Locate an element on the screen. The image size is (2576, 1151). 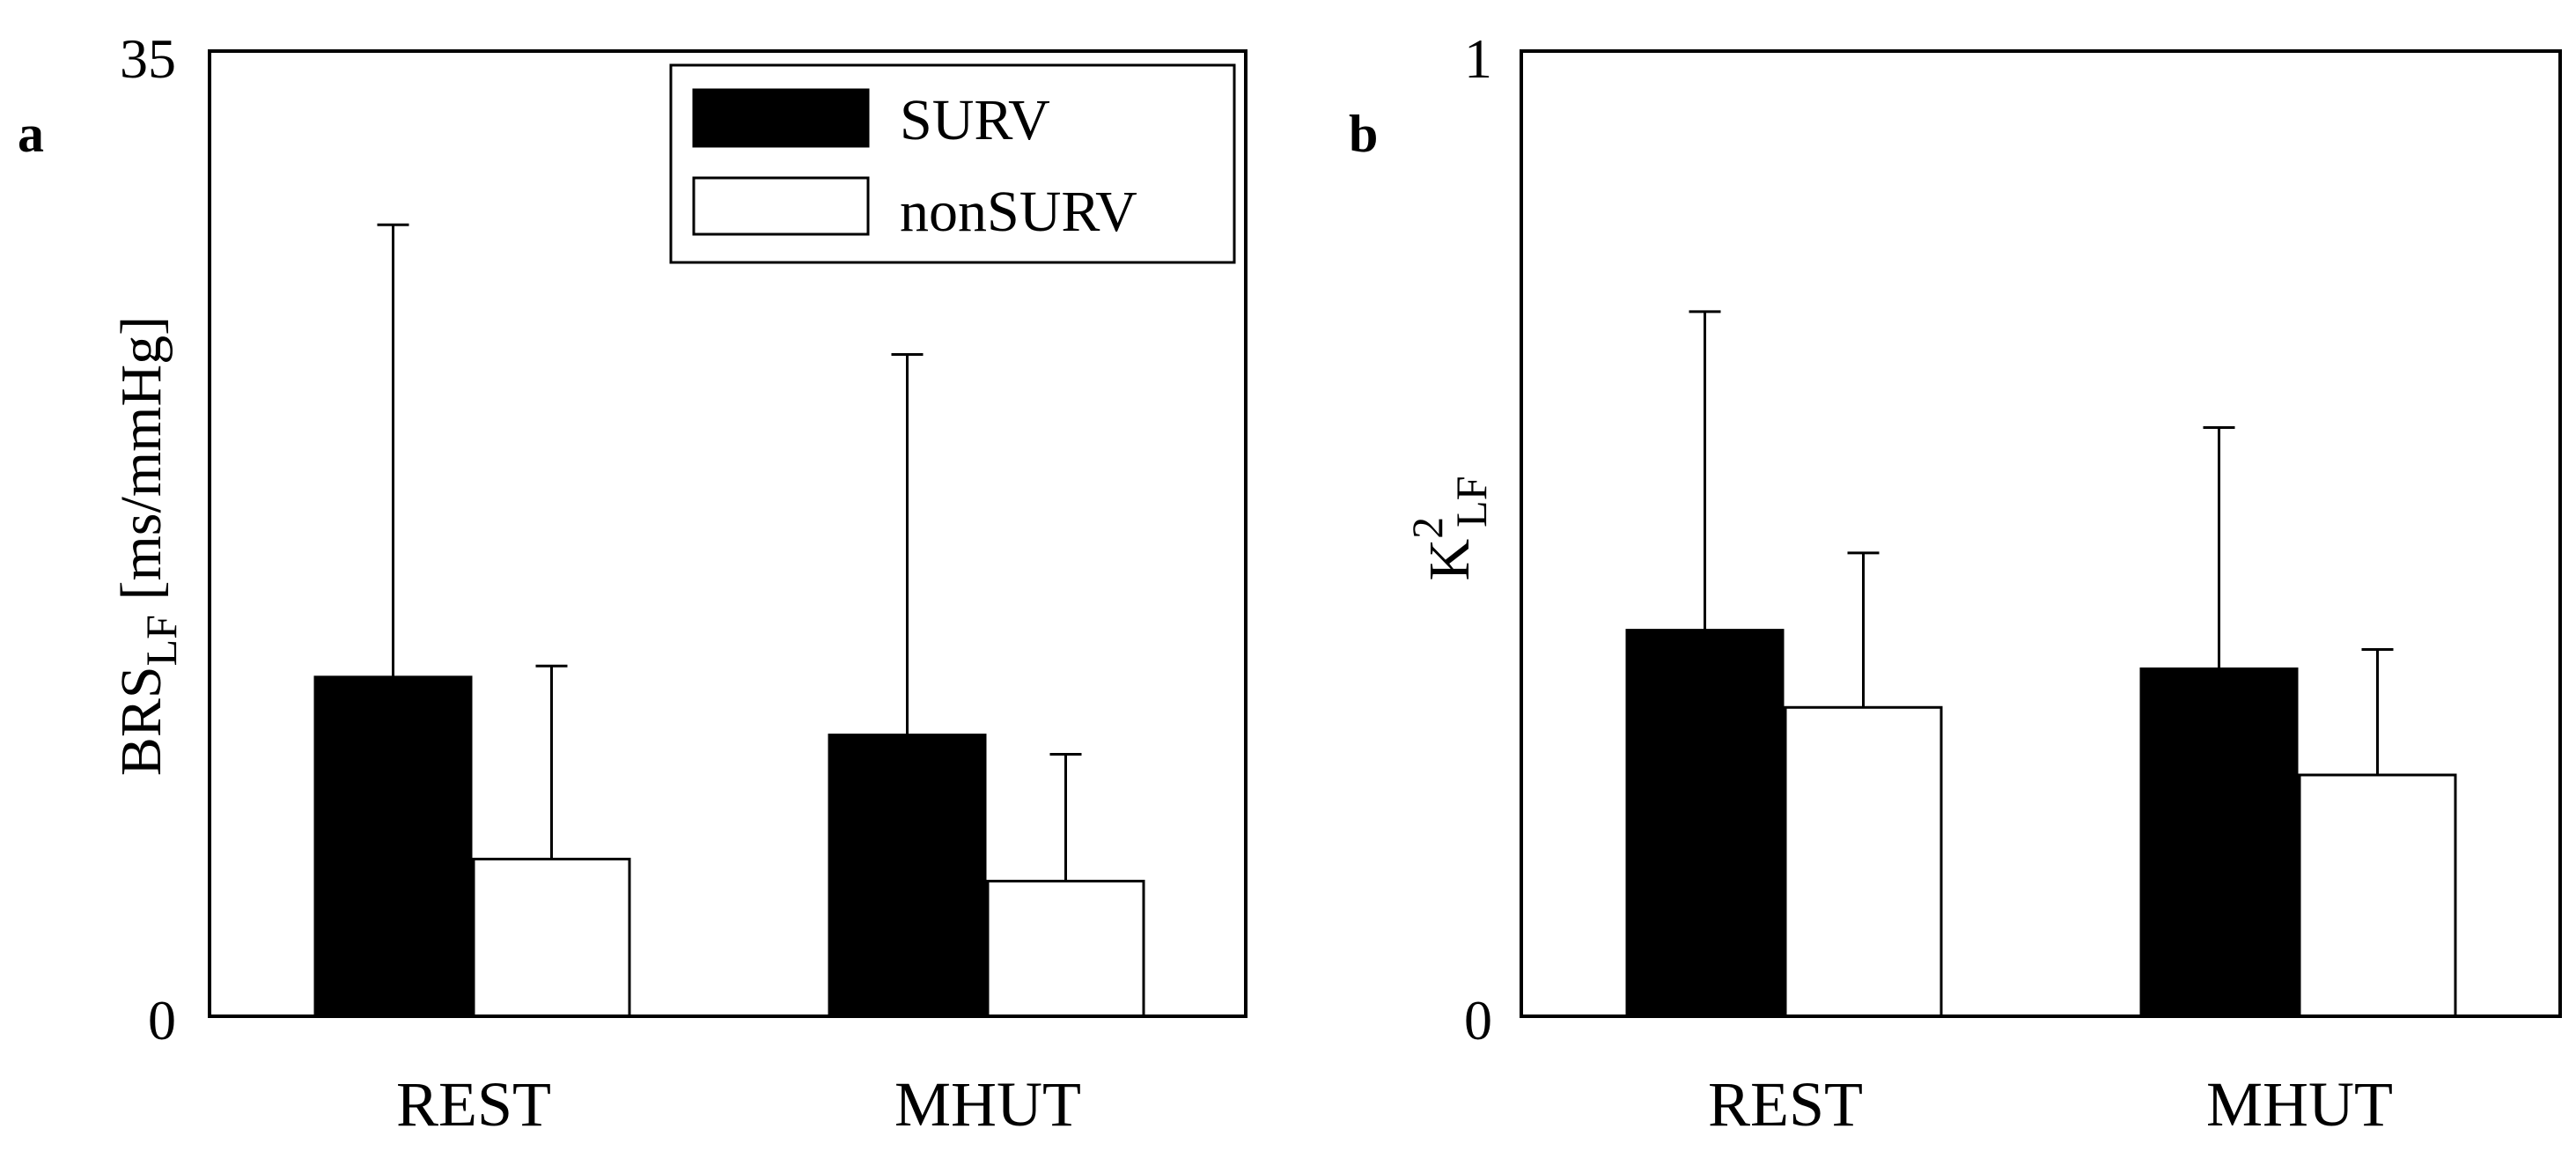
panel-b-xtick-rest: REST is located at coordinates (1786, 1104).